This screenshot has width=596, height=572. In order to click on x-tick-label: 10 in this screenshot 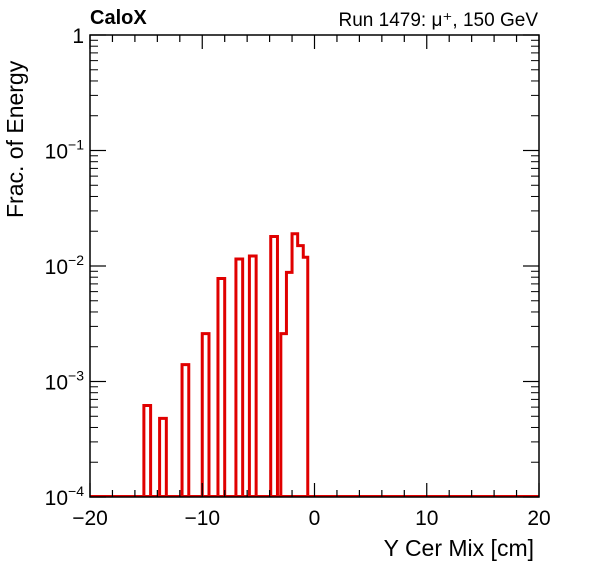, I will do `click(426, 518)`.